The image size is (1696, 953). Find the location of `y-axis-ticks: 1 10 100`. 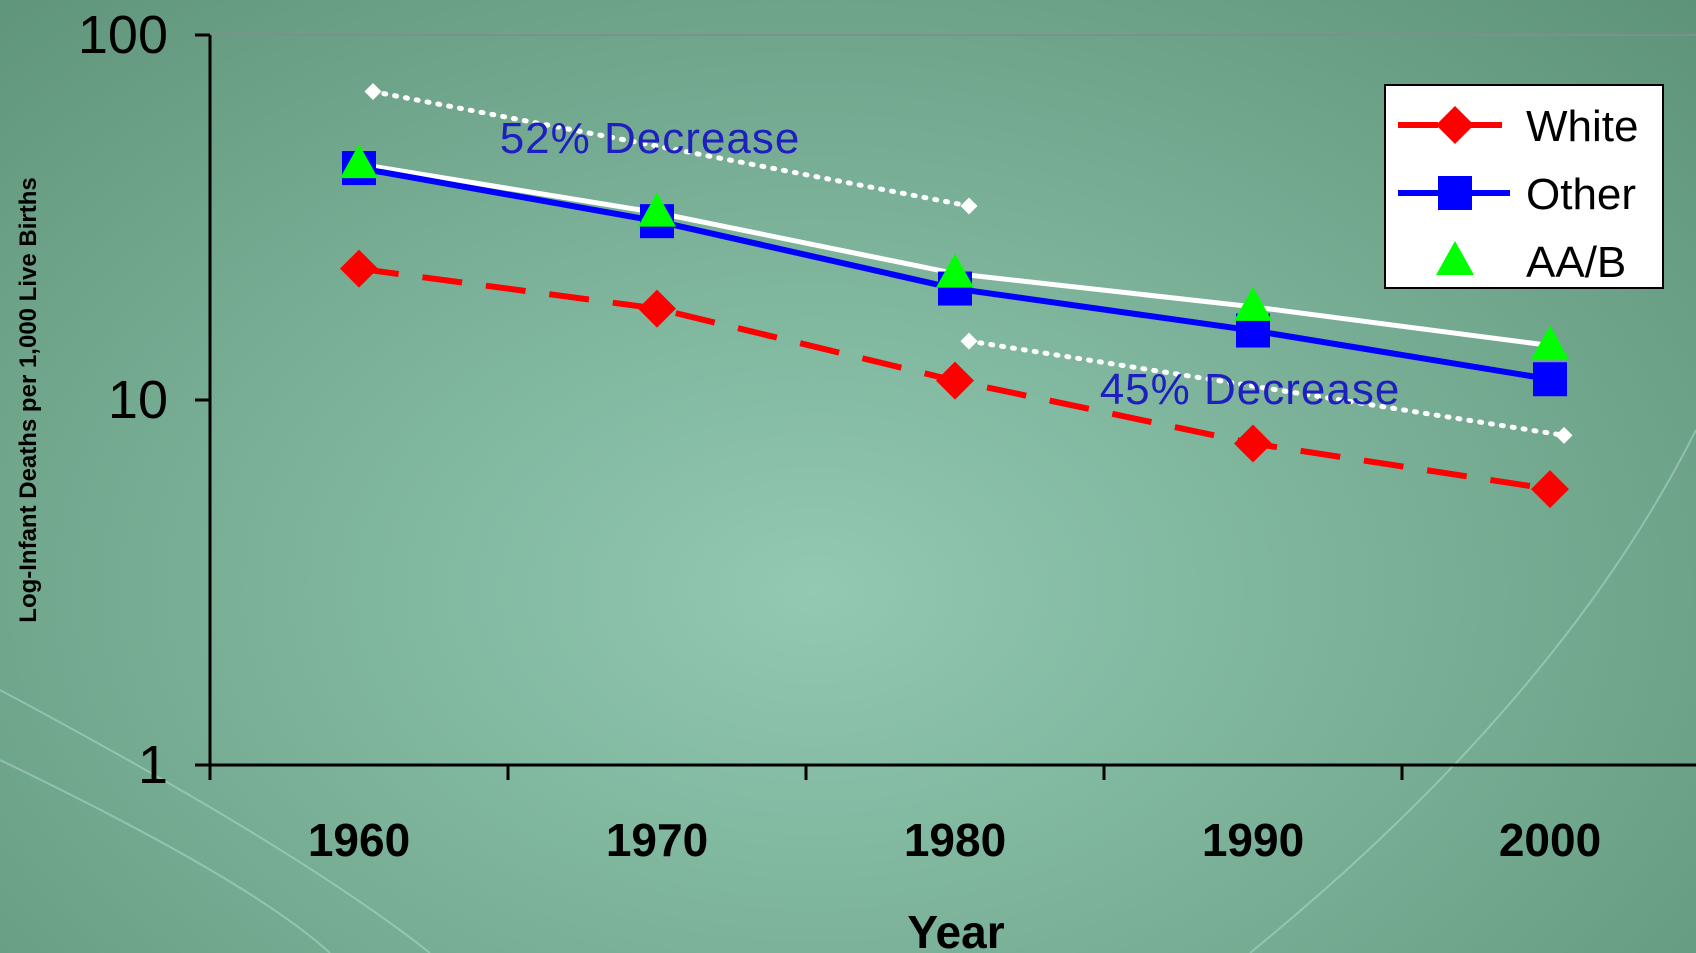

y-axis-ticks: 1 10 100 is located at coordinates (144, 400).